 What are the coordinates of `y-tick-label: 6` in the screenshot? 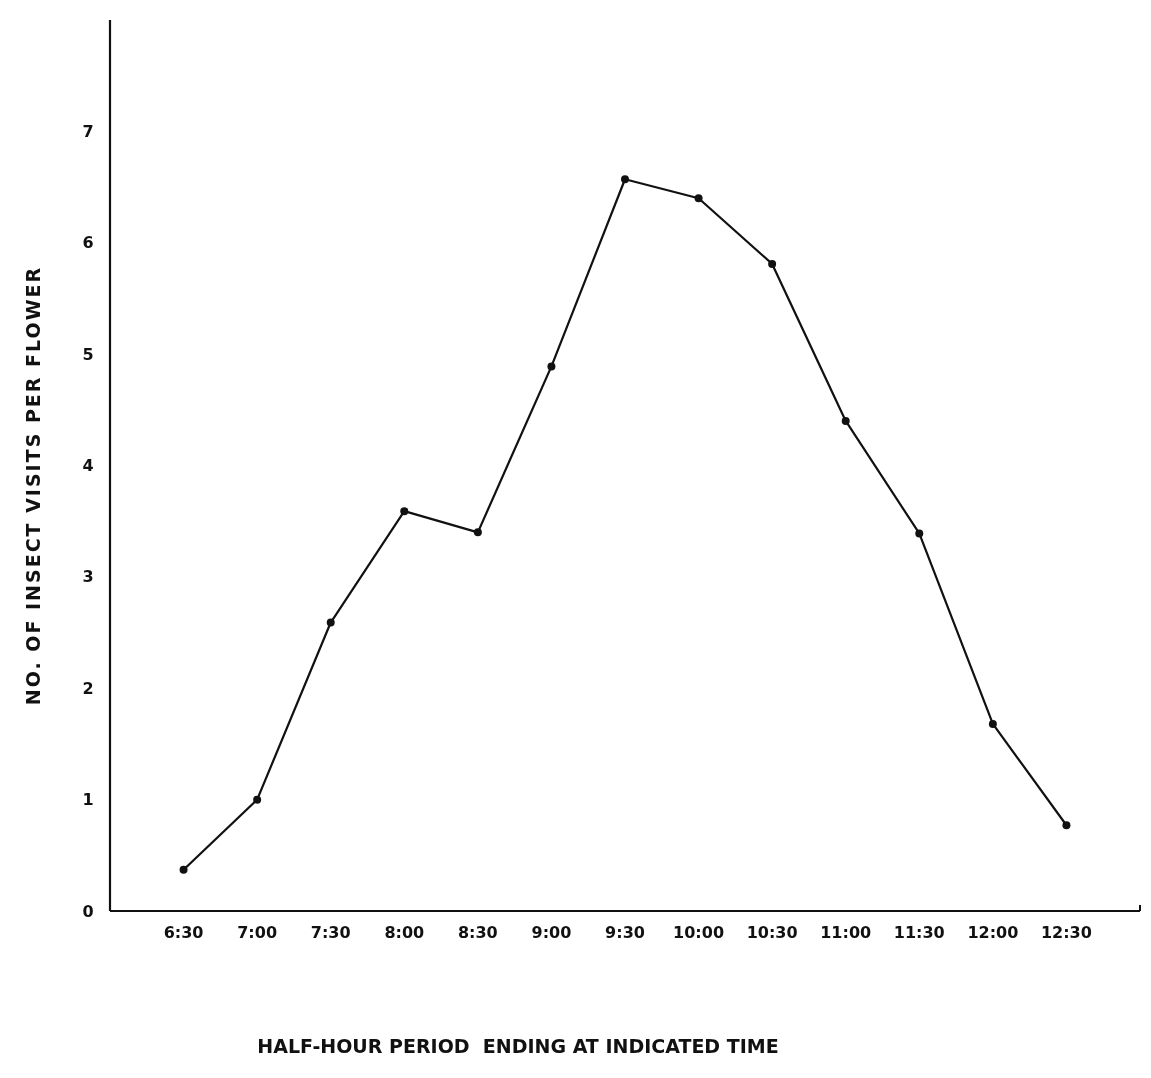 It's located at (88, 243).